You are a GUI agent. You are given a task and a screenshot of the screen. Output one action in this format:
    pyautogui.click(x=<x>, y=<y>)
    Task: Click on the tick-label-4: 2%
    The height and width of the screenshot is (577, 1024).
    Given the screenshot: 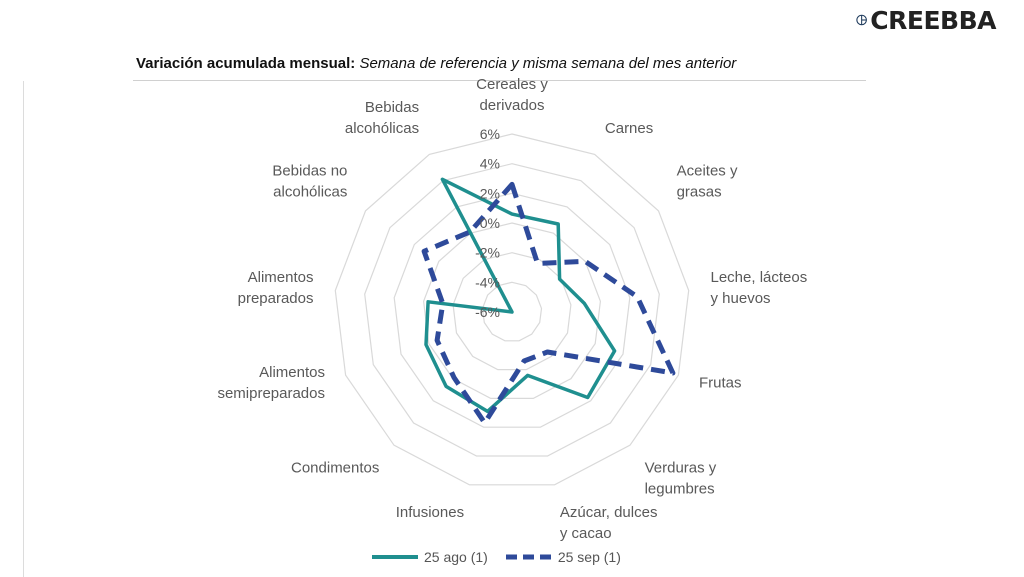 What is the action you would take?
    pyautogui.click(x=490, y=193)
    